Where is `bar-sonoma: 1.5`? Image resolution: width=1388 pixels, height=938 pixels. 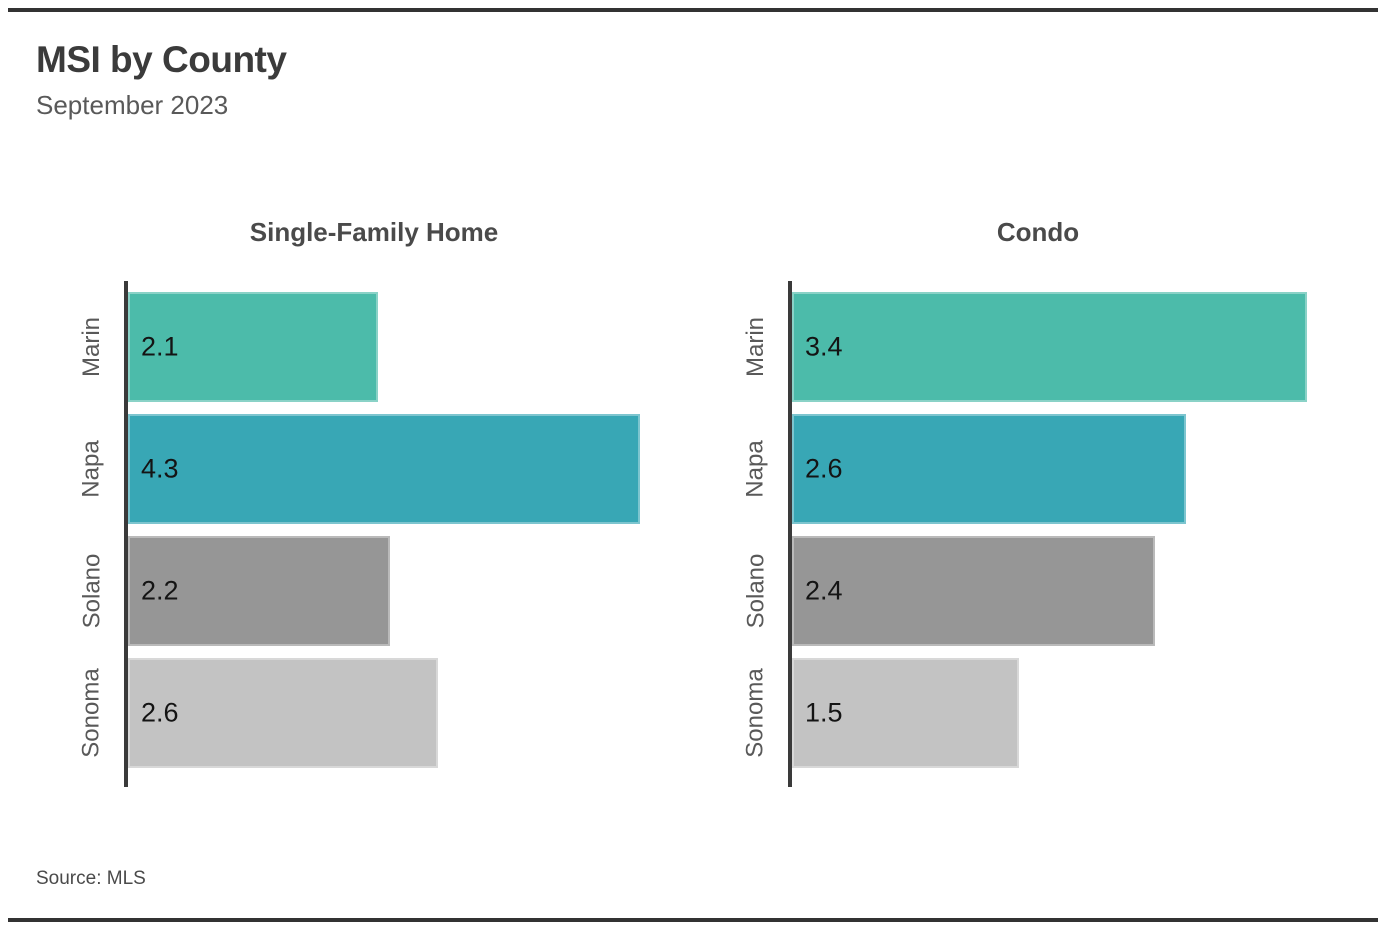
bar-sonoma: 1.5 is located at coordinates (906, 712).